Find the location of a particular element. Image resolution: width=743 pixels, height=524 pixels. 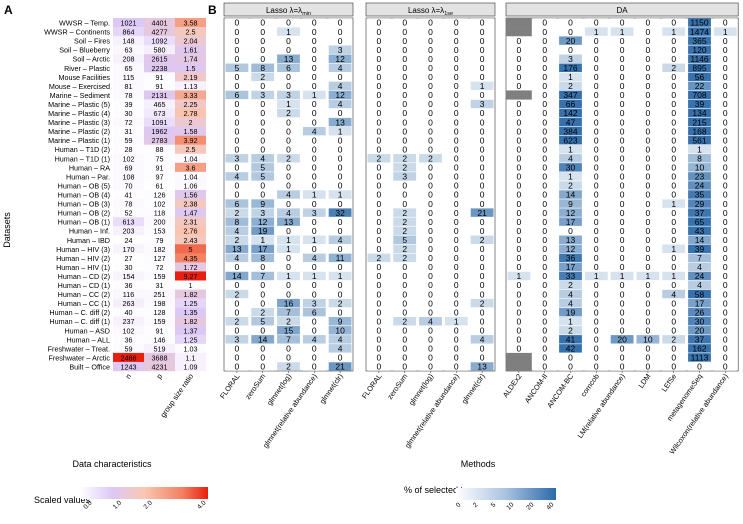

char-cell-value: 40 is located at coordinates (129, 312).